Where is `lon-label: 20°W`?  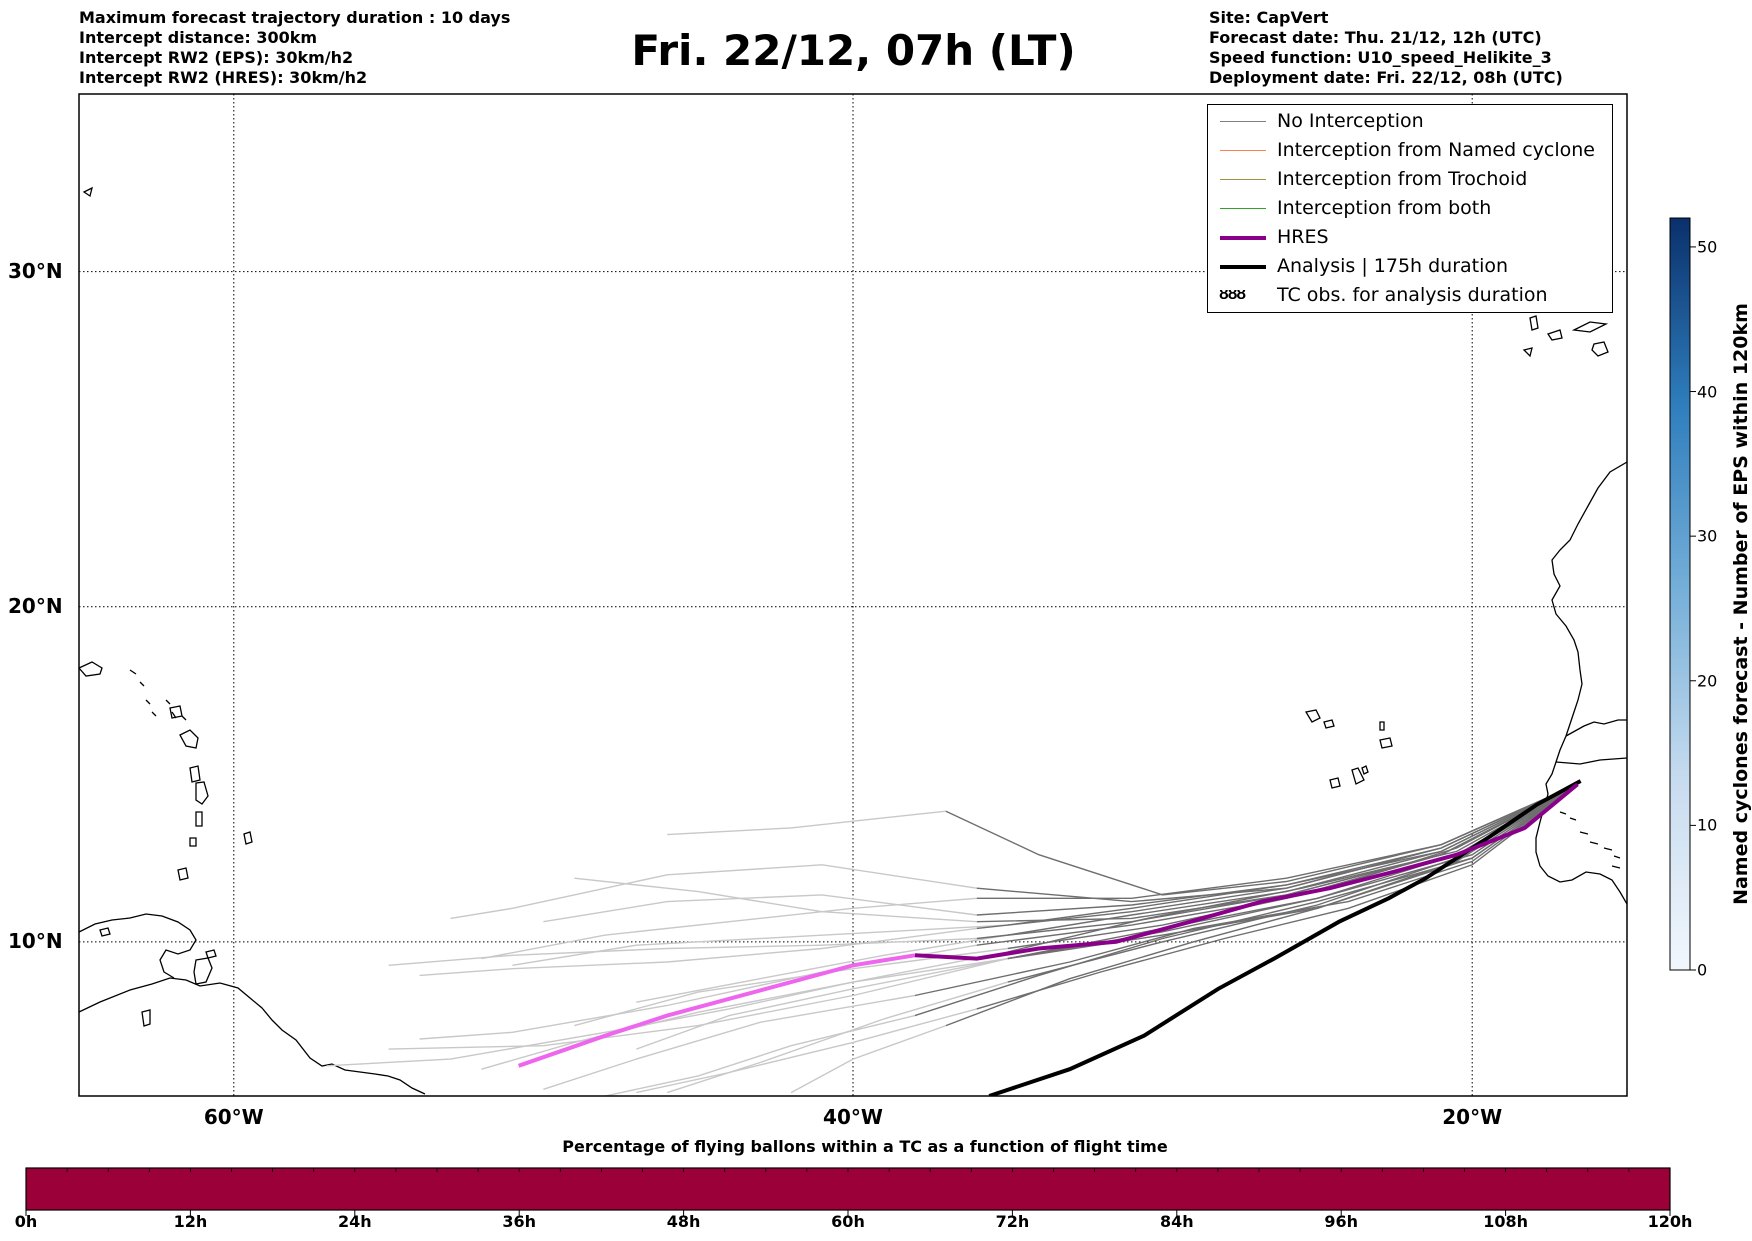 lon-label: 20°W is located at coordinates (1472, 1117).